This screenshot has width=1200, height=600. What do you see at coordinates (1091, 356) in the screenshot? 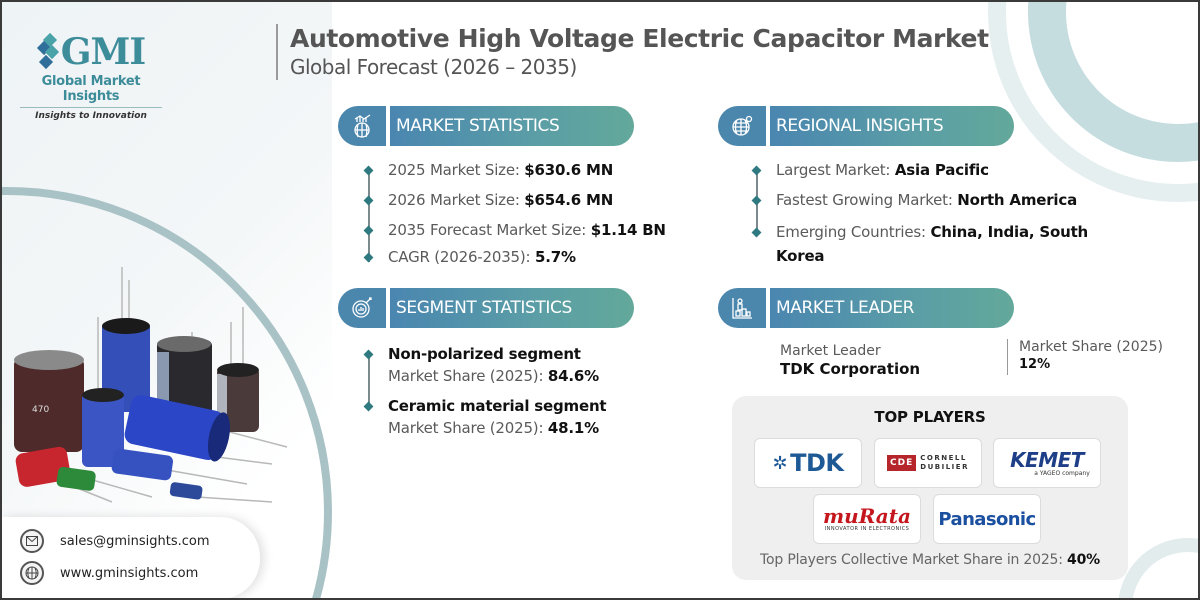
I see `leader-share-info: Market Share (2025) 12%` at bounding box center [1091, 356].